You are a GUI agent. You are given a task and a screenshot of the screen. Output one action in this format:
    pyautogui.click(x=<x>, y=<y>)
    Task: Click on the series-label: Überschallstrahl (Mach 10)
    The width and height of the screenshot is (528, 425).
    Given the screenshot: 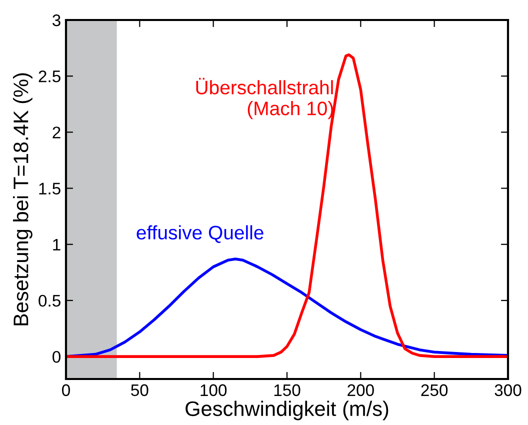 What is the action you would take?
    pyautogui.click(x=264, y=99)
    